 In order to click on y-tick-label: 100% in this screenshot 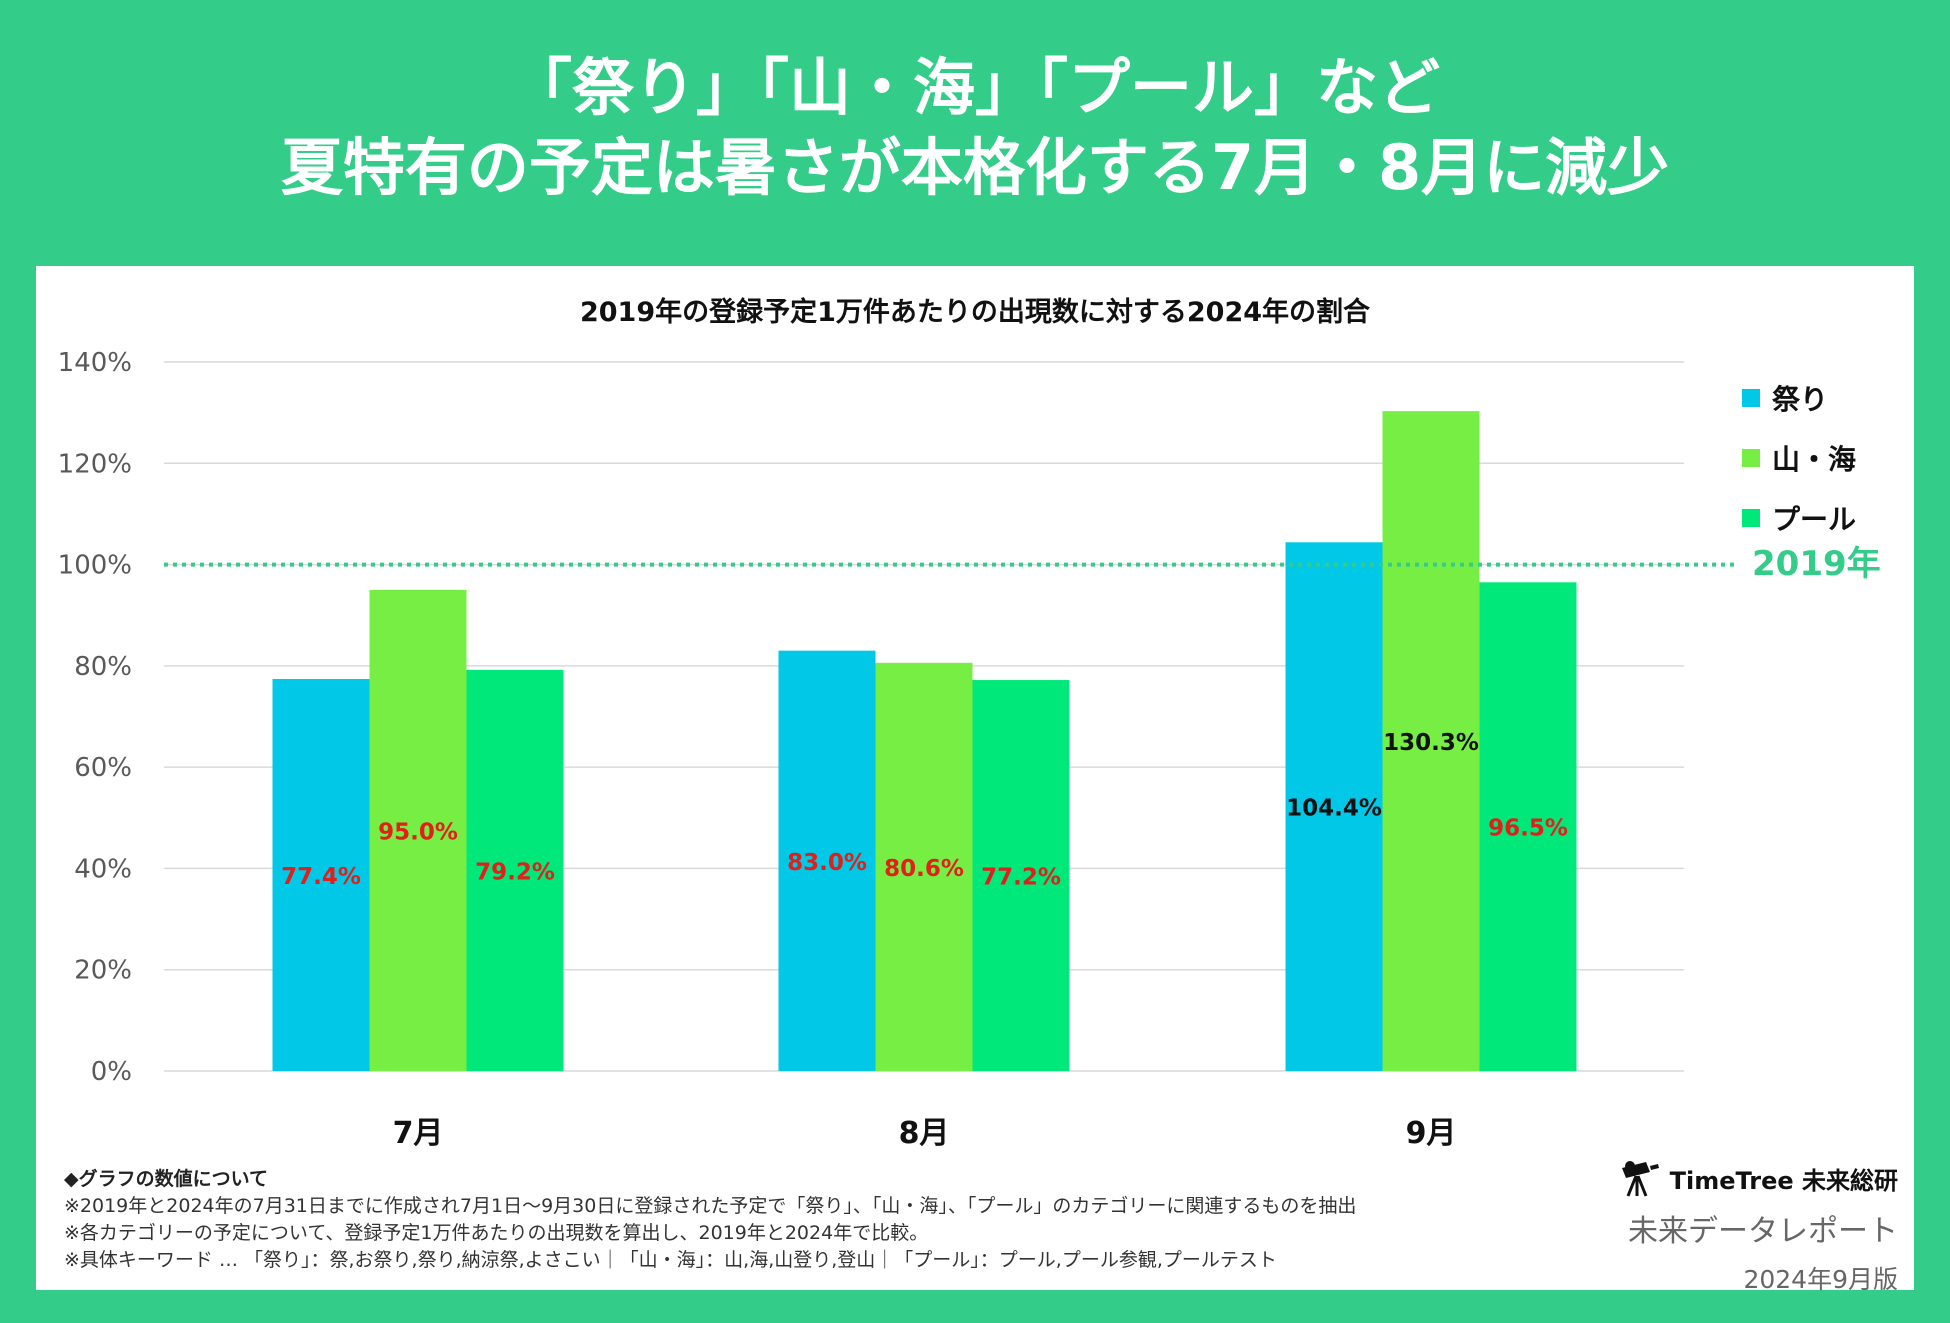, I will do `click(95, 566)`.